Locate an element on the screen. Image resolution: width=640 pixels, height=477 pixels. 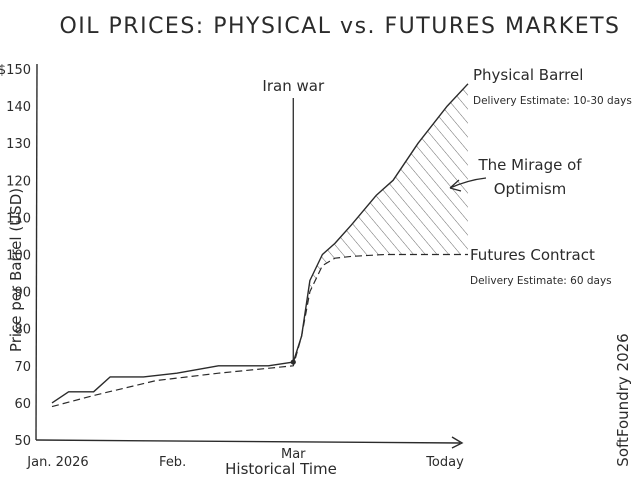
y-tick-label: 140 is located at coordinates (18, 107).